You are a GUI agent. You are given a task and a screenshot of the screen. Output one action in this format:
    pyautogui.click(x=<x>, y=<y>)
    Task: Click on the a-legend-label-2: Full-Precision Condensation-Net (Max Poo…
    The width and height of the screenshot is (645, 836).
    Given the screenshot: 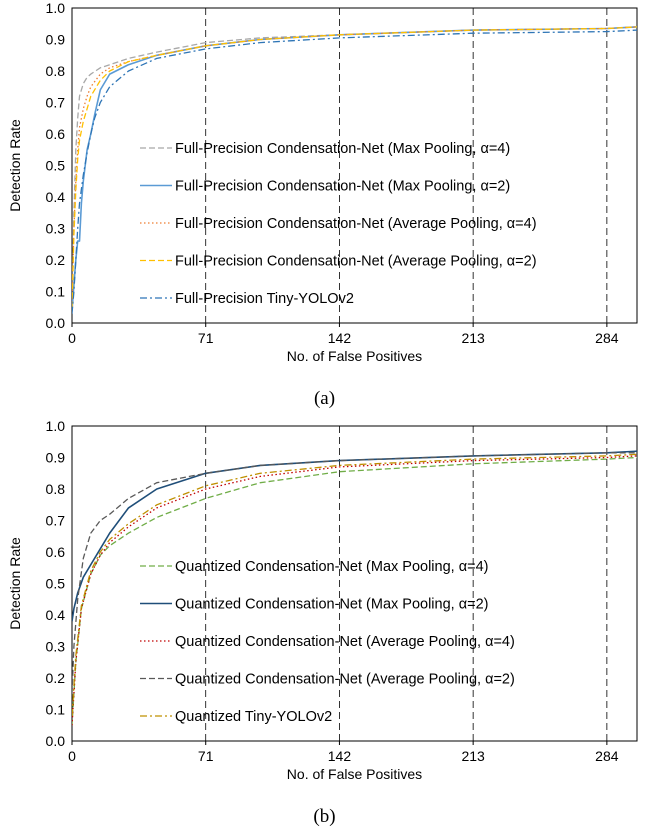 What is the action you would take?
    pyautogui.click(x=342, y=187)
    